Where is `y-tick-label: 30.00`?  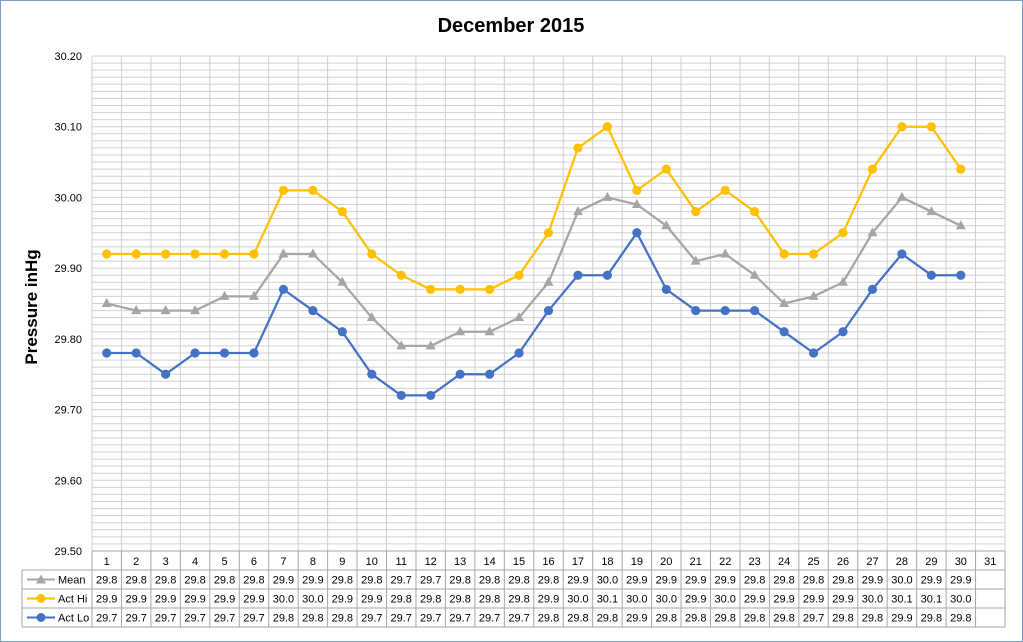
y-tick-label: 30.00 is located at coordinates (68, 198).